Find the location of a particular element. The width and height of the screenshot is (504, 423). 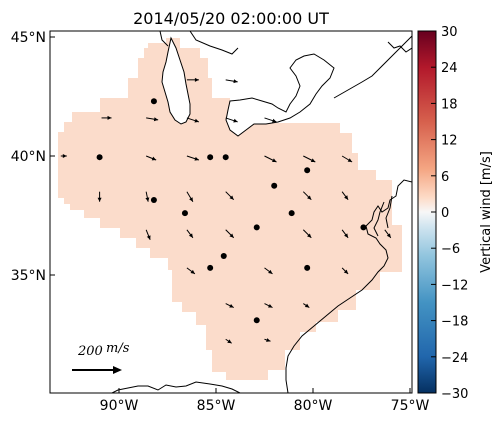

colorbar-tick-label: −6 is located at coordinates (450, 249).